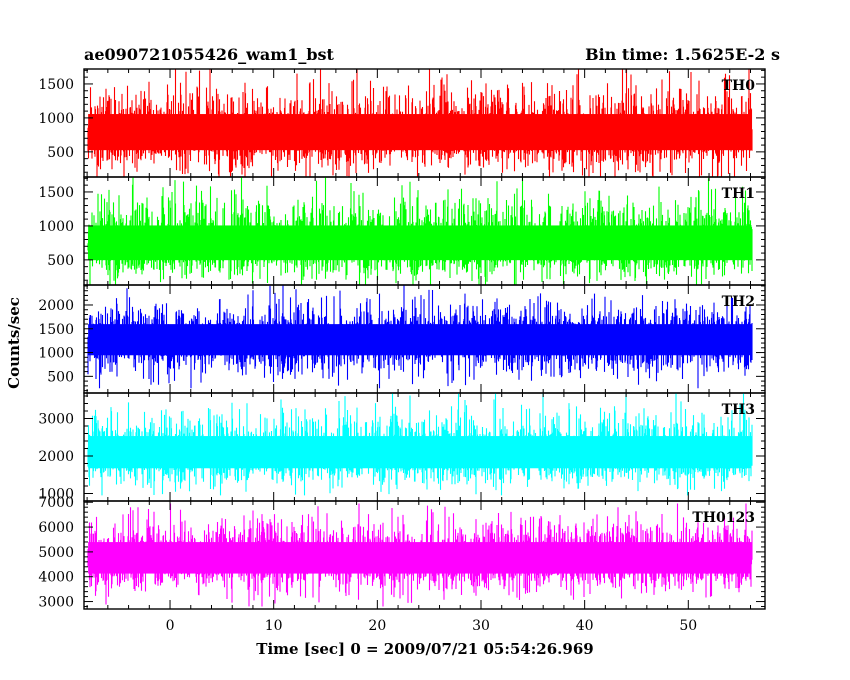  What do you see at coordinates (738, 194) in the screenshot?
I see `panel-label-th1: TH1` at bounding box center [738, 194].